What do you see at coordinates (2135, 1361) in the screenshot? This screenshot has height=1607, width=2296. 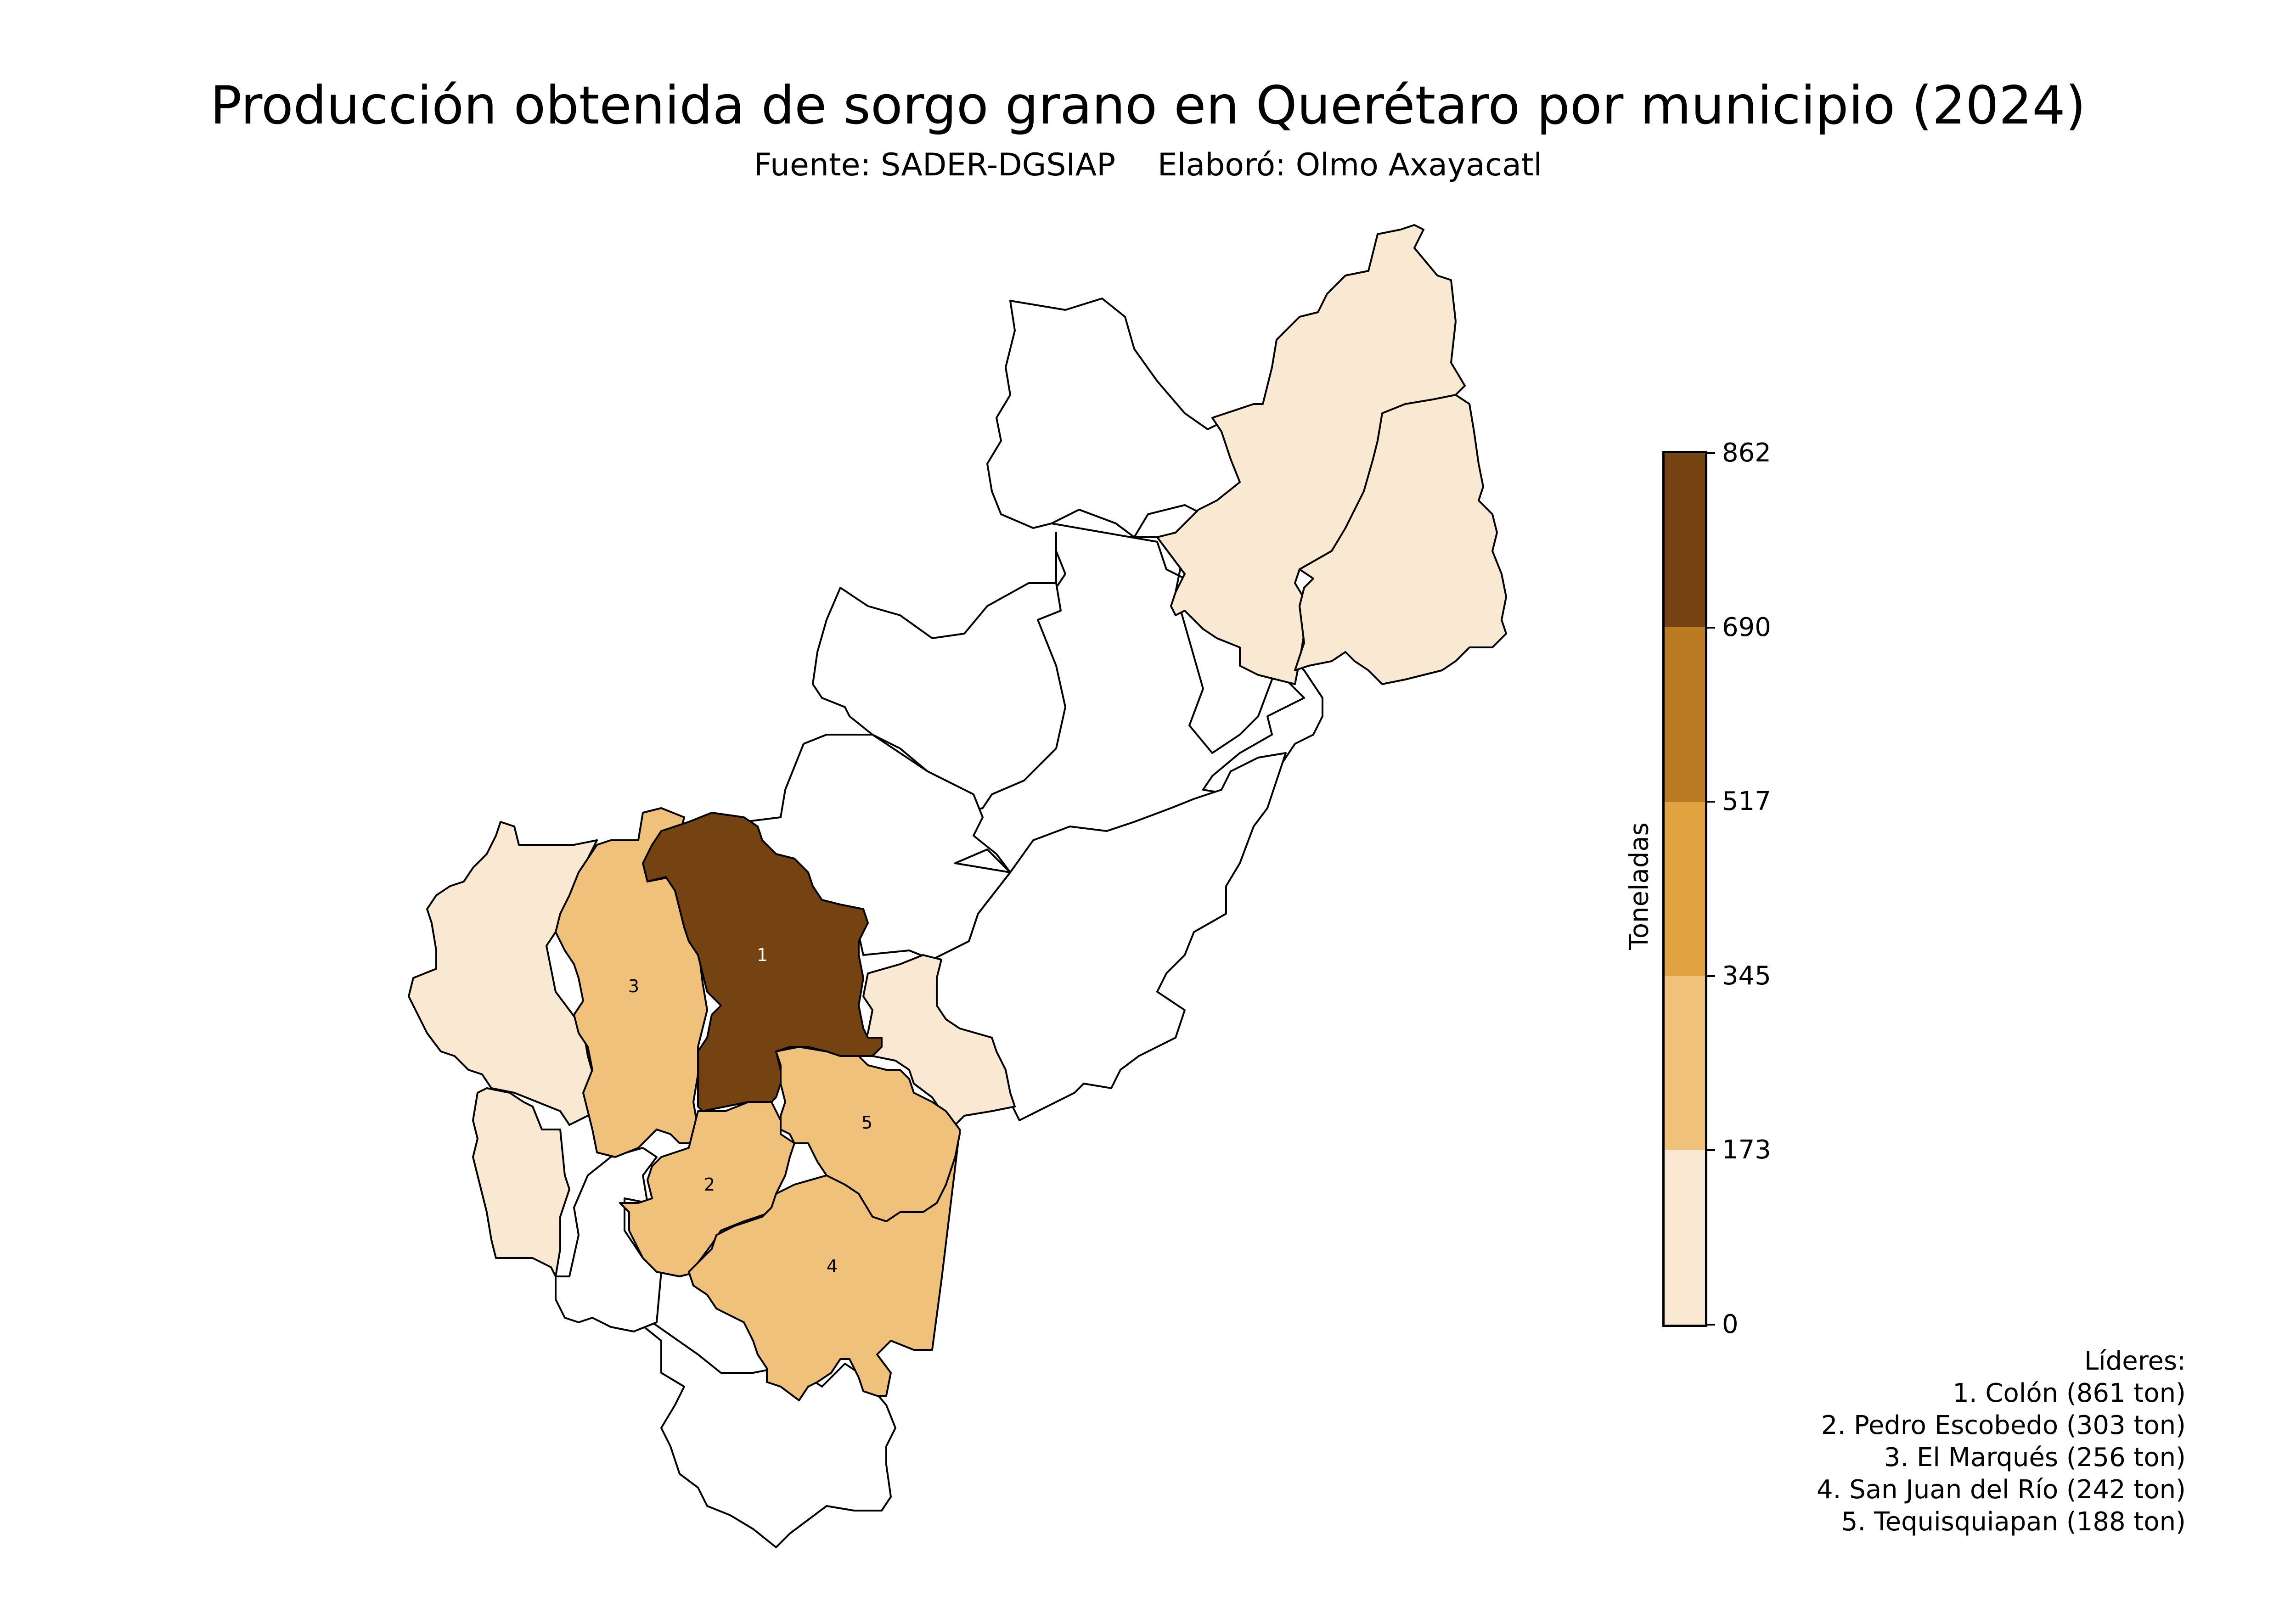 I see `leaders-heading: Líderes:` at bounding box center [2135, 1361].